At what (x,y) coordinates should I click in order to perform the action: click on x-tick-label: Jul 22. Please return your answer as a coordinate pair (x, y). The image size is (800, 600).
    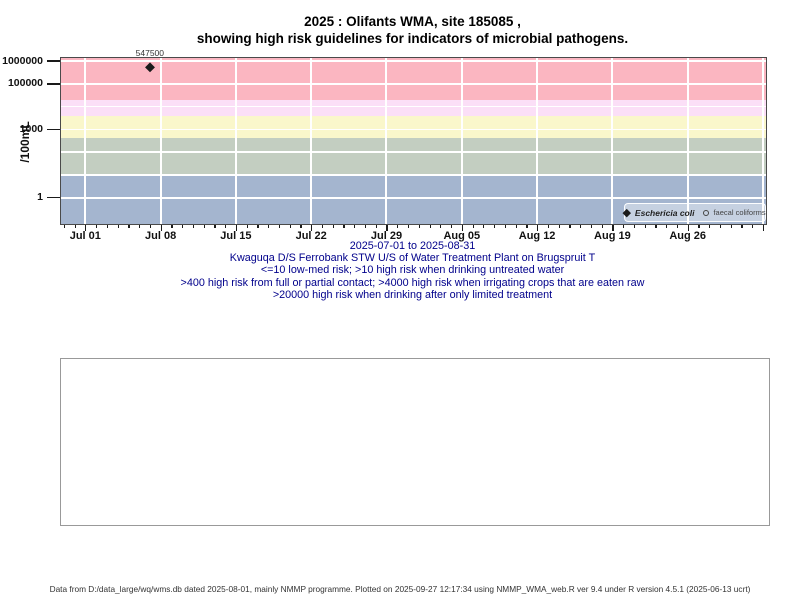
    Looking at the image, I should click on (311, 236).